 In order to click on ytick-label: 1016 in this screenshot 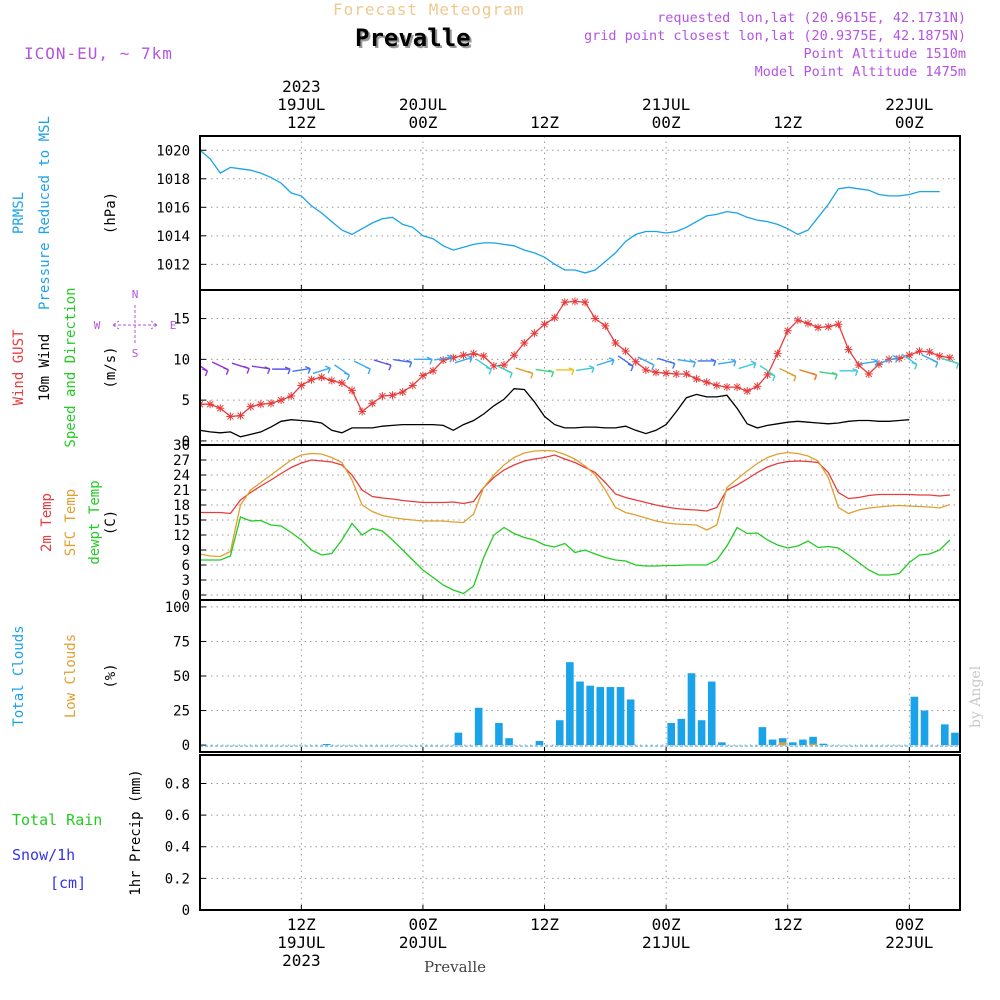, I will do `click(173, 208)`.